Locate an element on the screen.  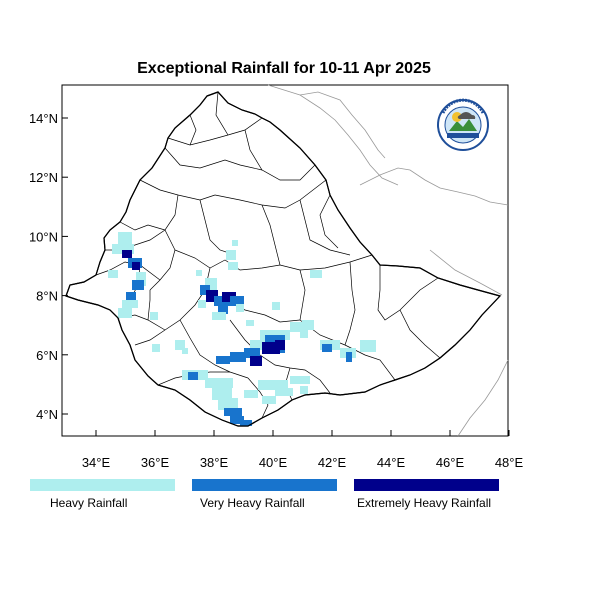
lon-tick-label: 36°E is located at coordinates (155, 462).